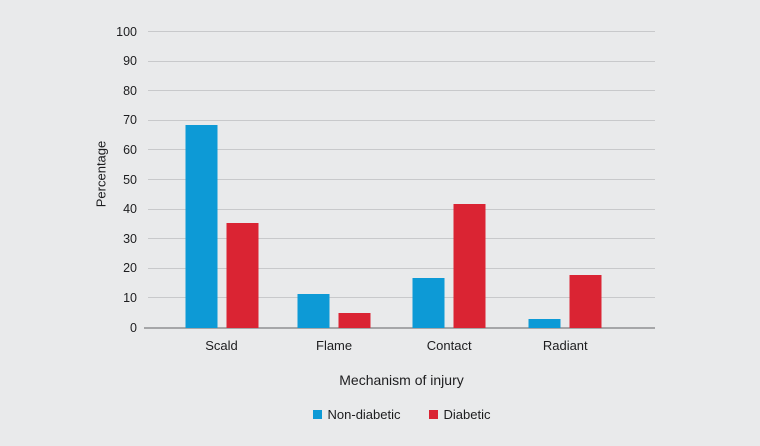 This screenshot has width=760, height=446. What do you see at coordinates (334, 345) in the screenshot?
I see `x-tick-label: Flame` at bounding box center [334, 345].